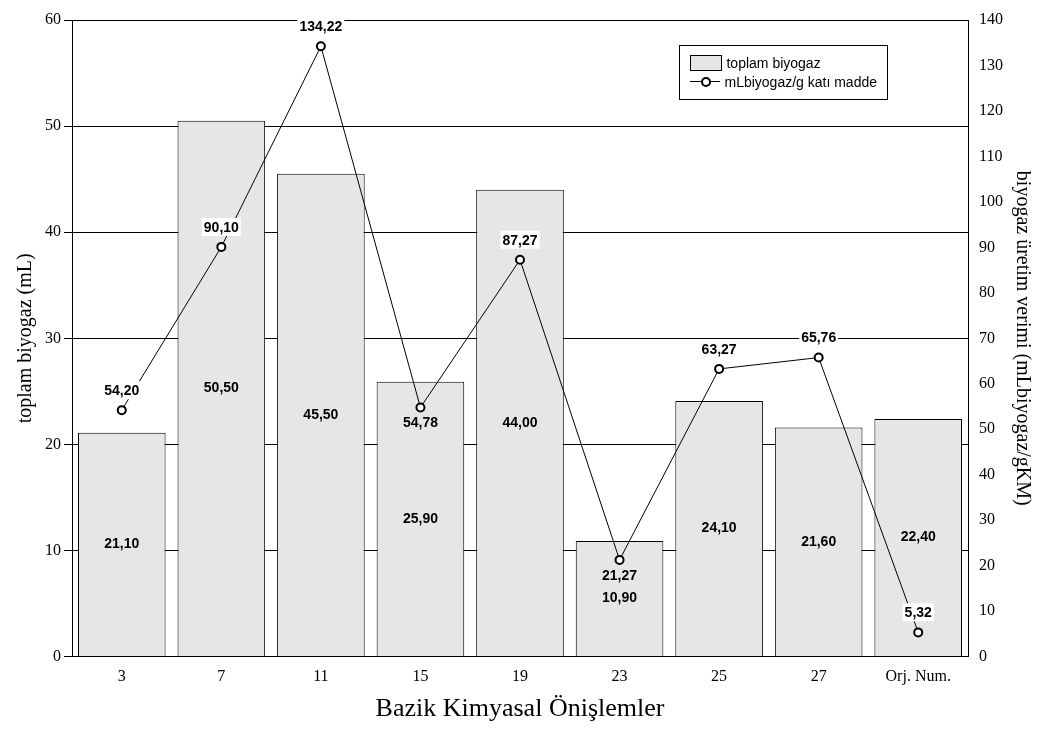  Describe the element at coordinates (991, 155) in the screenshot. I see `y2-tick-label: 110` at that location.